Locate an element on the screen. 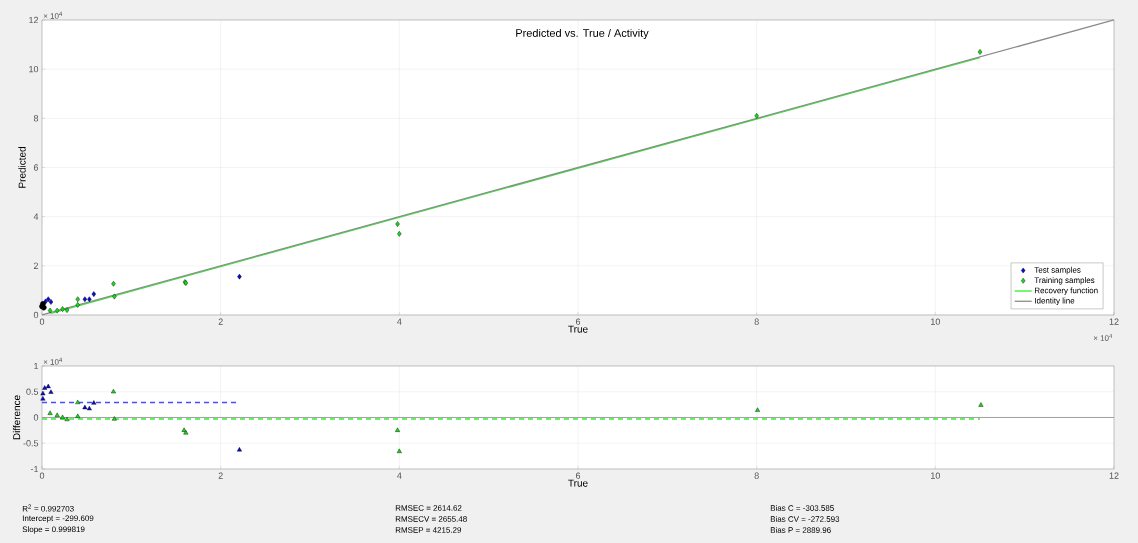 Image resolution: width=1138 pixels, height=543 pixels. text: Predicted vs. True / Activity is located at coordinates (582, 34).